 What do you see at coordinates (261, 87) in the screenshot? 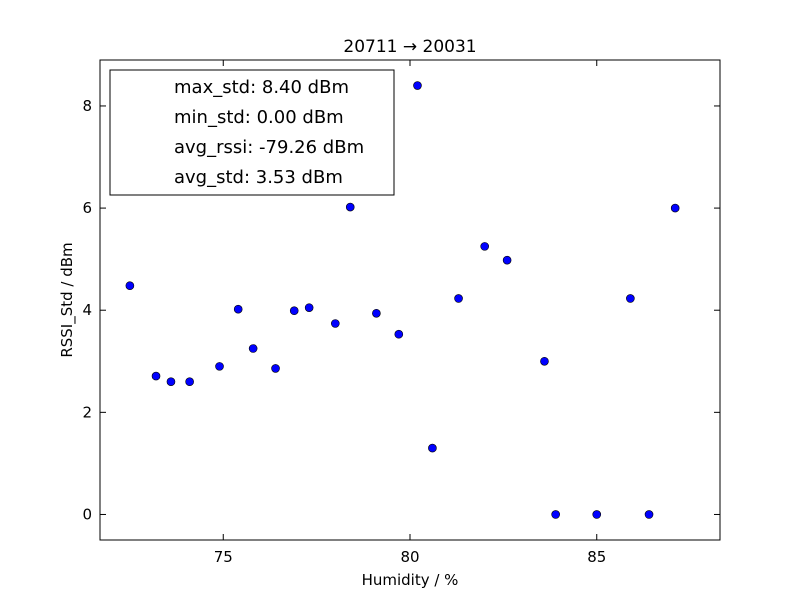
I see `legend-entry-max-std: max_std: 8.40 dBm` at bounding box center [261, 87].